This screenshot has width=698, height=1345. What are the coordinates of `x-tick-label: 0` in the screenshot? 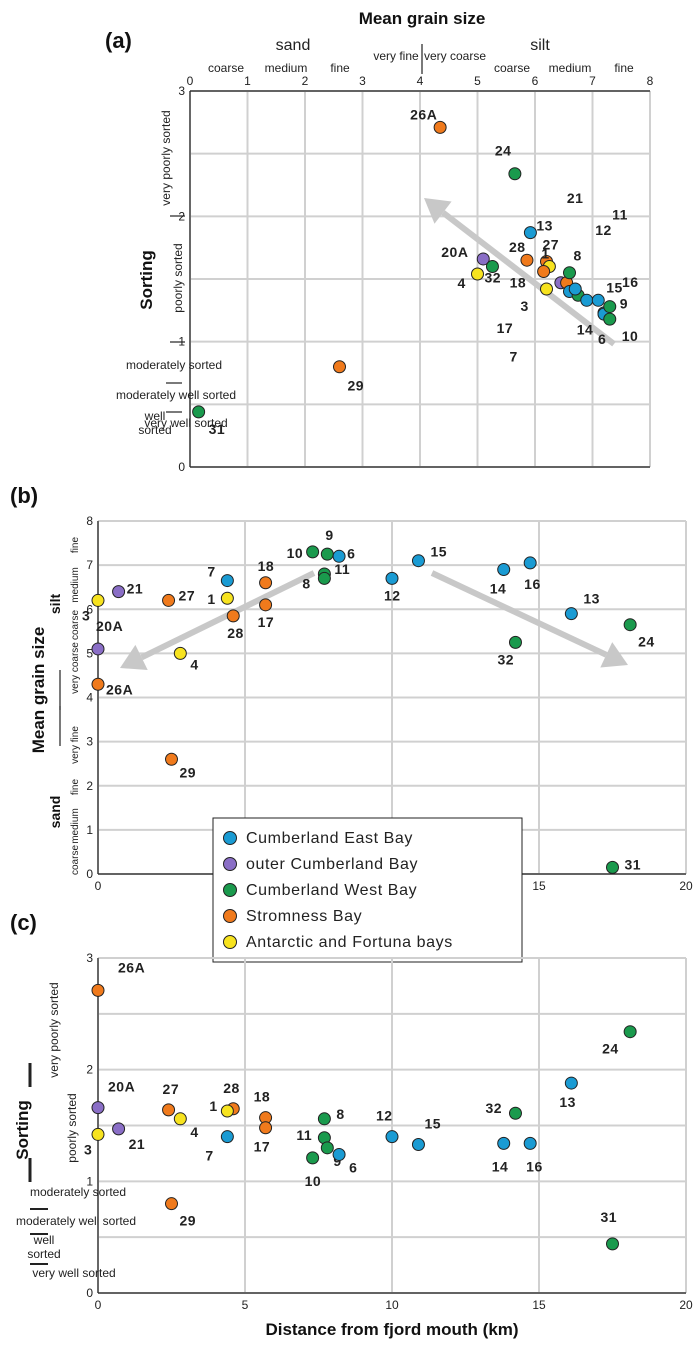 It's located at (190, 81).